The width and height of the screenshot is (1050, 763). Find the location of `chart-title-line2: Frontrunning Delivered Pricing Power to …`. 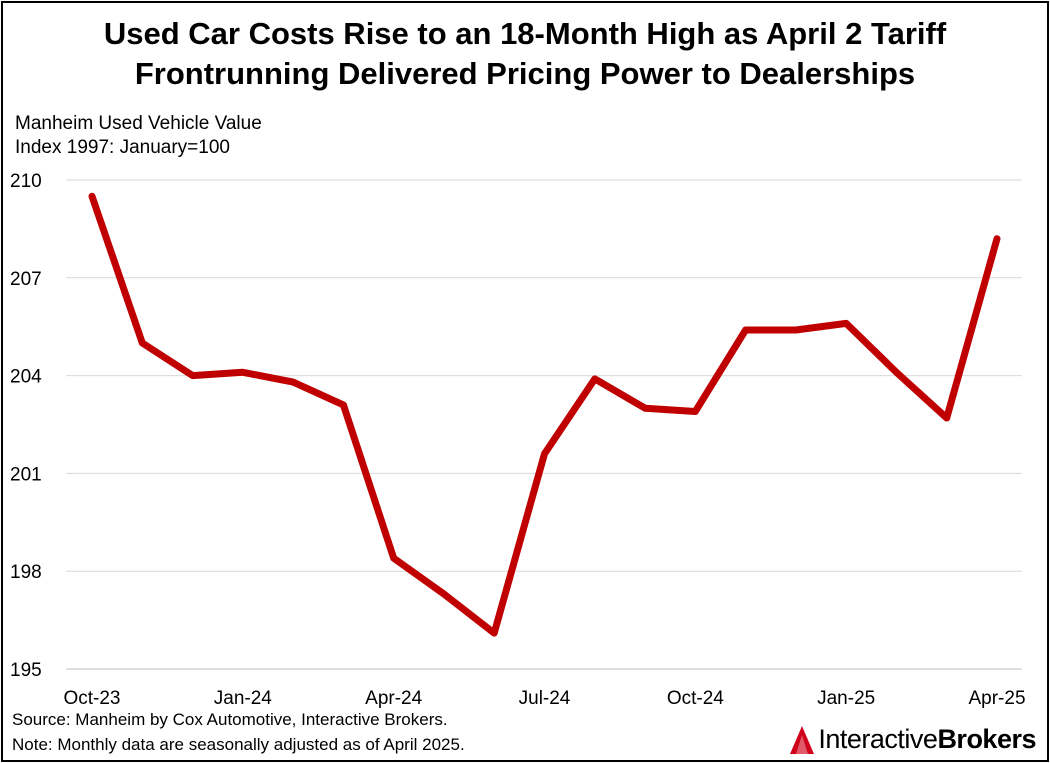

chart-title-line2: Frontrunning Delivered Pricing Power to … is located at coordinates (525, 73).